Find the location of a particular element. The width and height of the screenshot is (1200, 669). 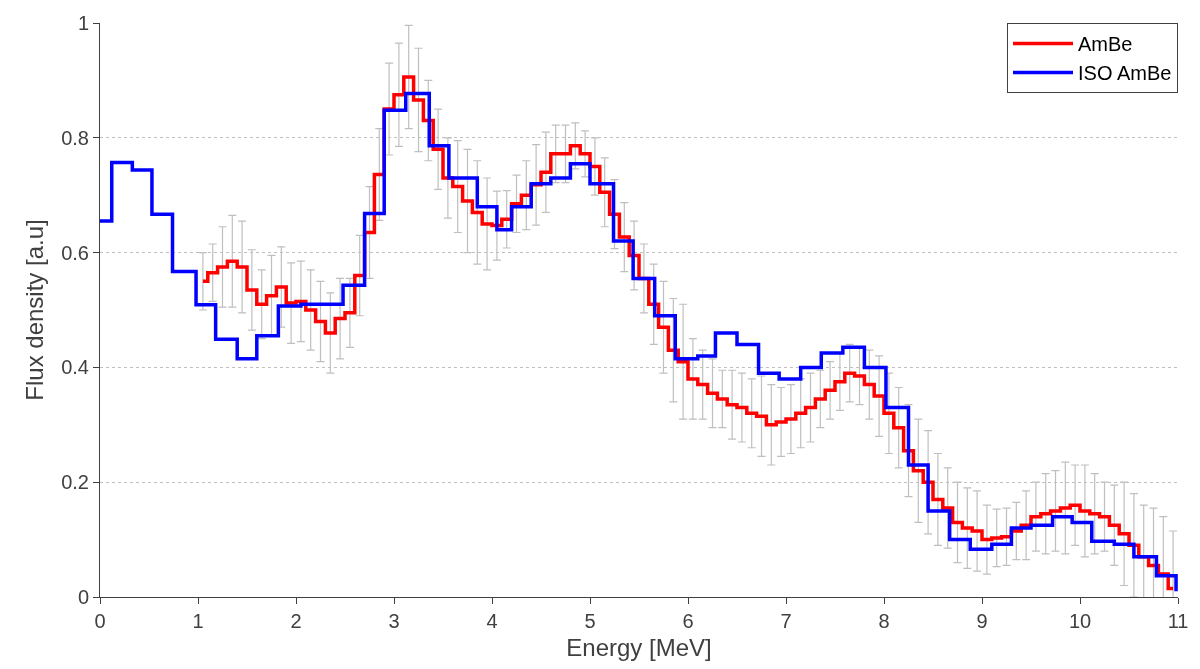

x-tick-label: 8 is located at coordinates (884, 621).